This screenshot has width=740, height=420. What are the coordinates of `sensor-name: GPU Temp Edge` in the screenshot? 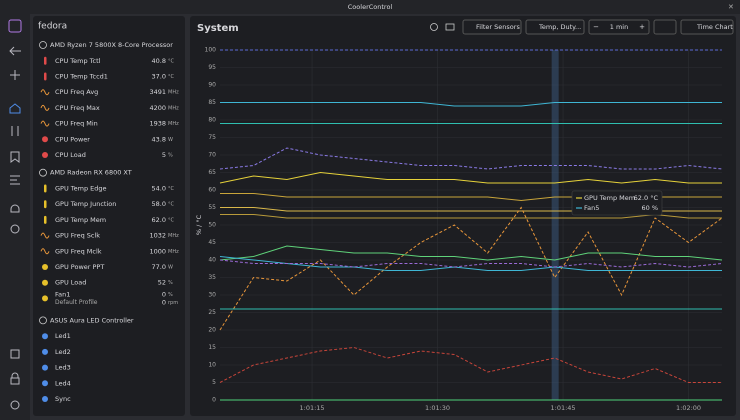 It's located at (81, 189).